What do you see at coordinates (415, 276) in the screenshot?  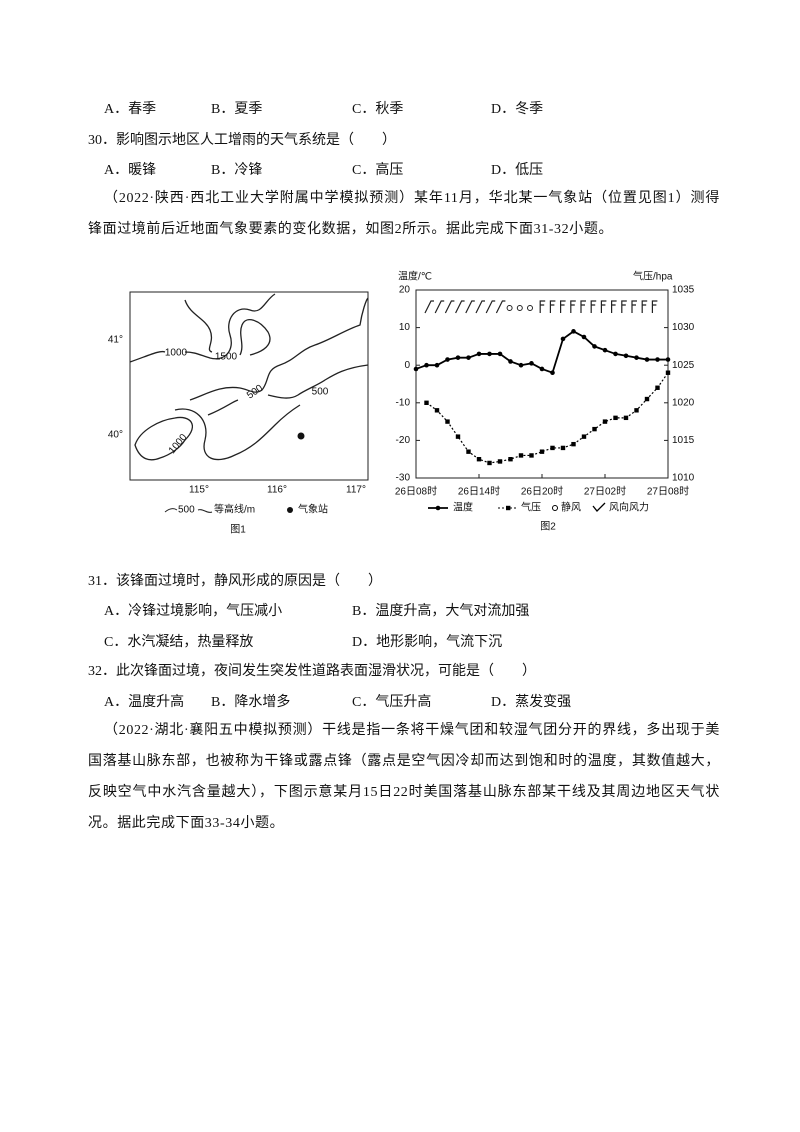 I see `y-axis-title: 温度/℃` at bounding box center [415, 276].